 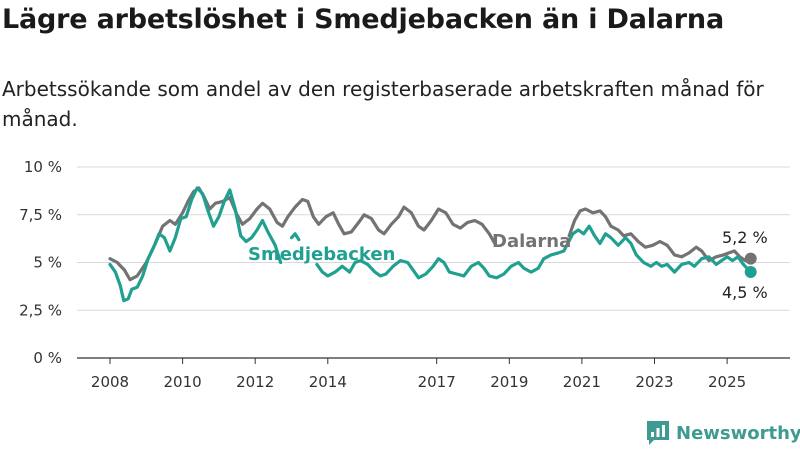 What do you see at coordinates (47, 263) in the screenshot?
I see `y-tick-label: 5 %` at bounding box center [47, 263].